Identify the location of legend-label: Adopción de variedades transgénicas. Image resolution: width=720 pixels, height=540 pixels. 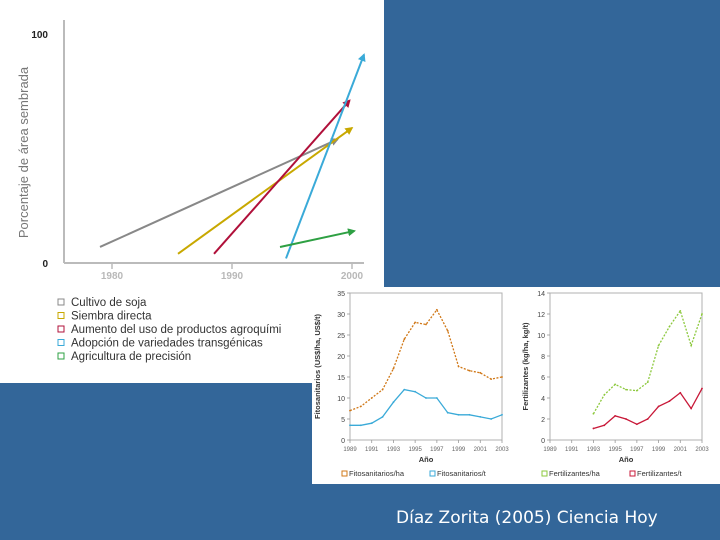
(167, 344).